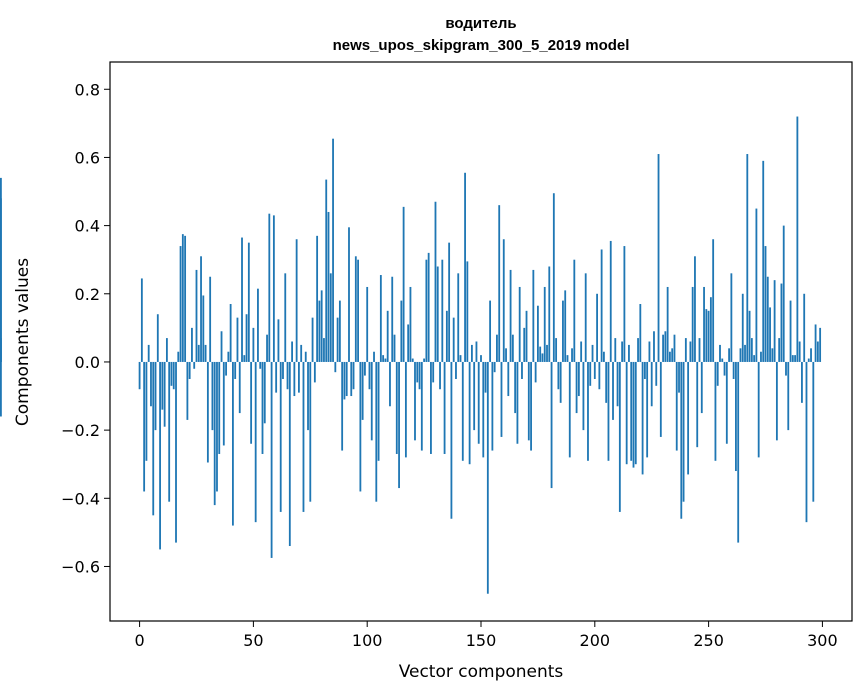 The image size is (867, 696). Describe the element at coordinates (87, 157) in the screenshot. I see `y-tick-label: 0.6` at that location.